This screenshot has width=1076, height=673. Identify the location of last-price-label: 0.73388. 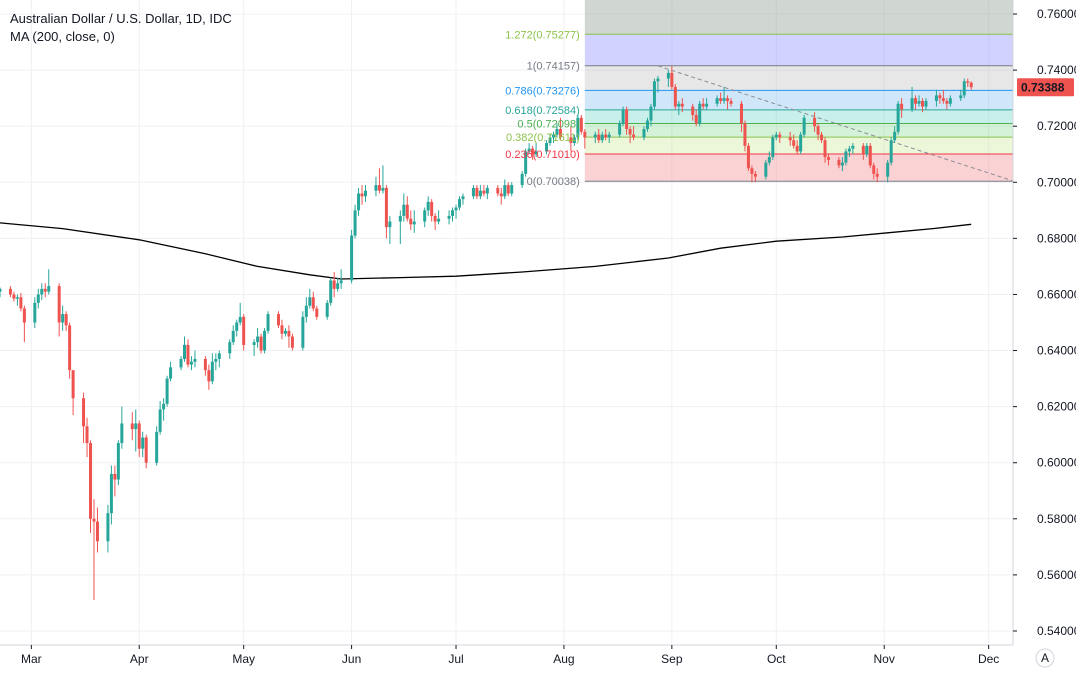
(1043, 87).